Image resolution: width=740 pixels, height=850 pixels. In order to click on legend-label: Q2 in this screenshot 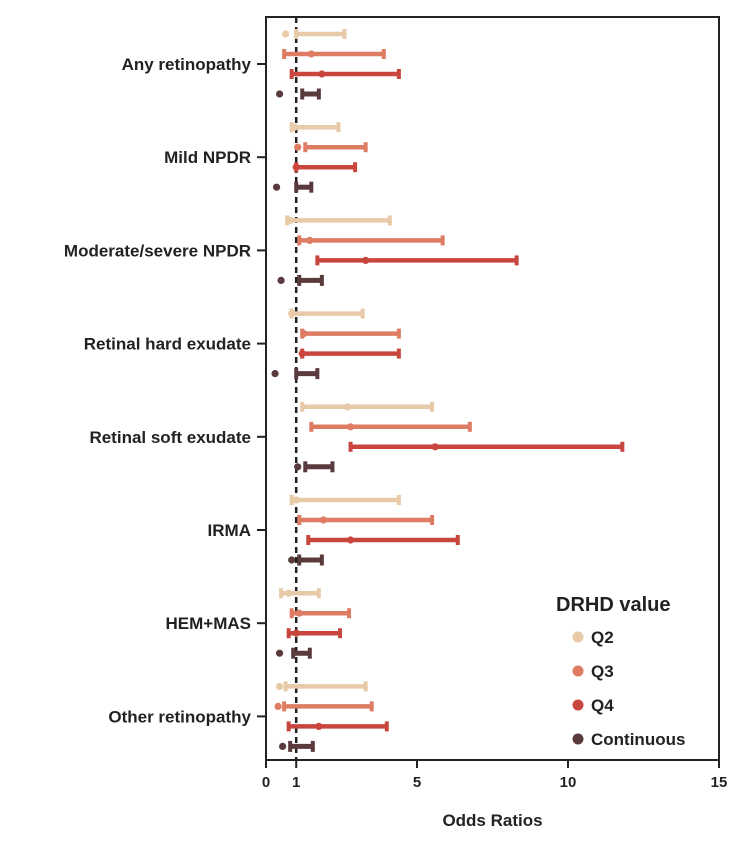, I will do `click(602, 637)`.